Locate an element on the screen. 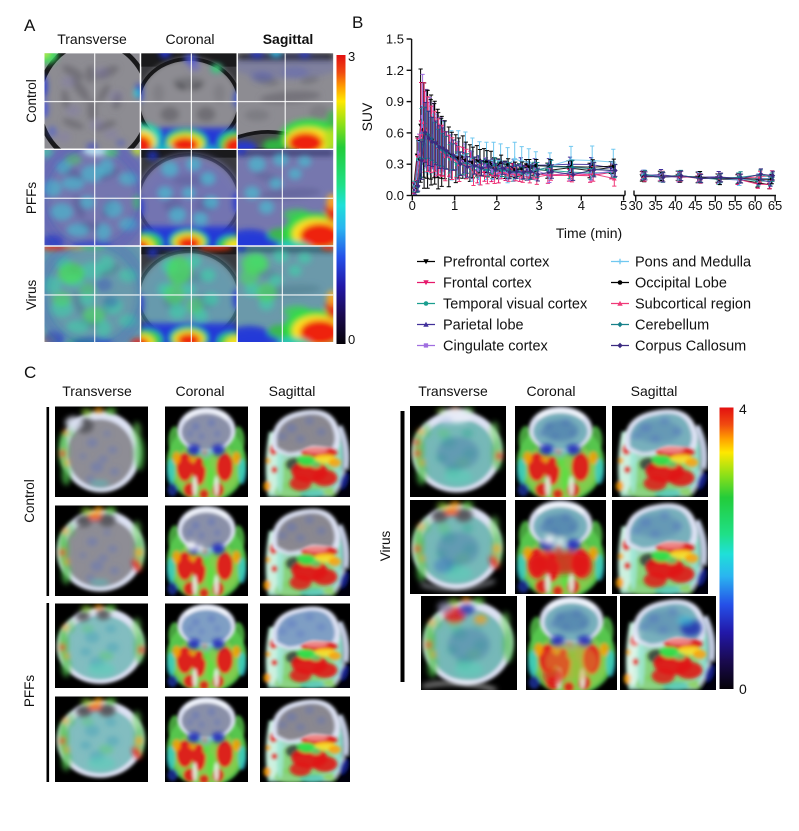 This screenshot has width=799, height=831. svg-text: Pons and Medulla is located at coordinates (693, 263).